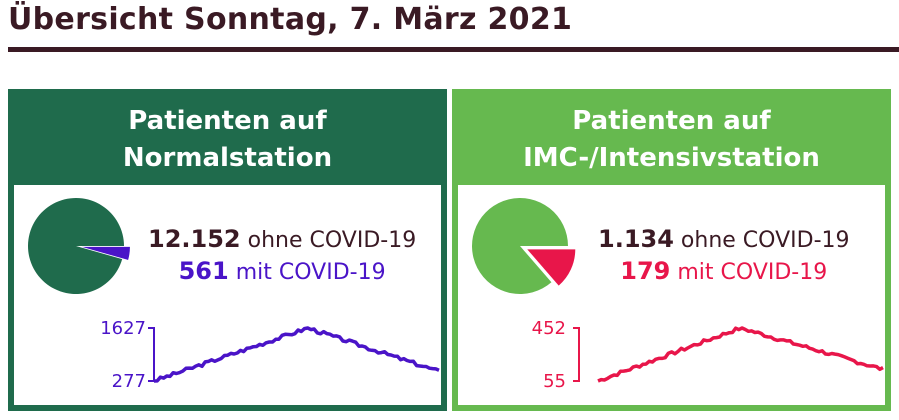 This screenshot has width=899, height=420. Describe the element at coordinates (290, 19) in the screenshot. I see `page-title: Übersicht Sonntag, 7. März 2021` at that location.